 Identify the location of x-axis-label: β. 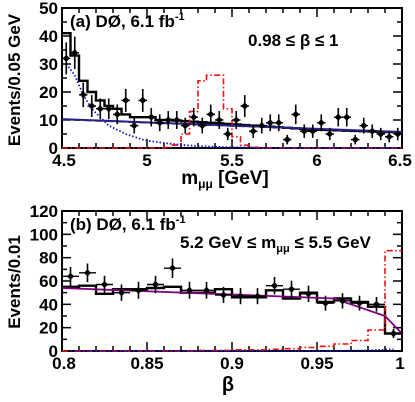
(228, 385).